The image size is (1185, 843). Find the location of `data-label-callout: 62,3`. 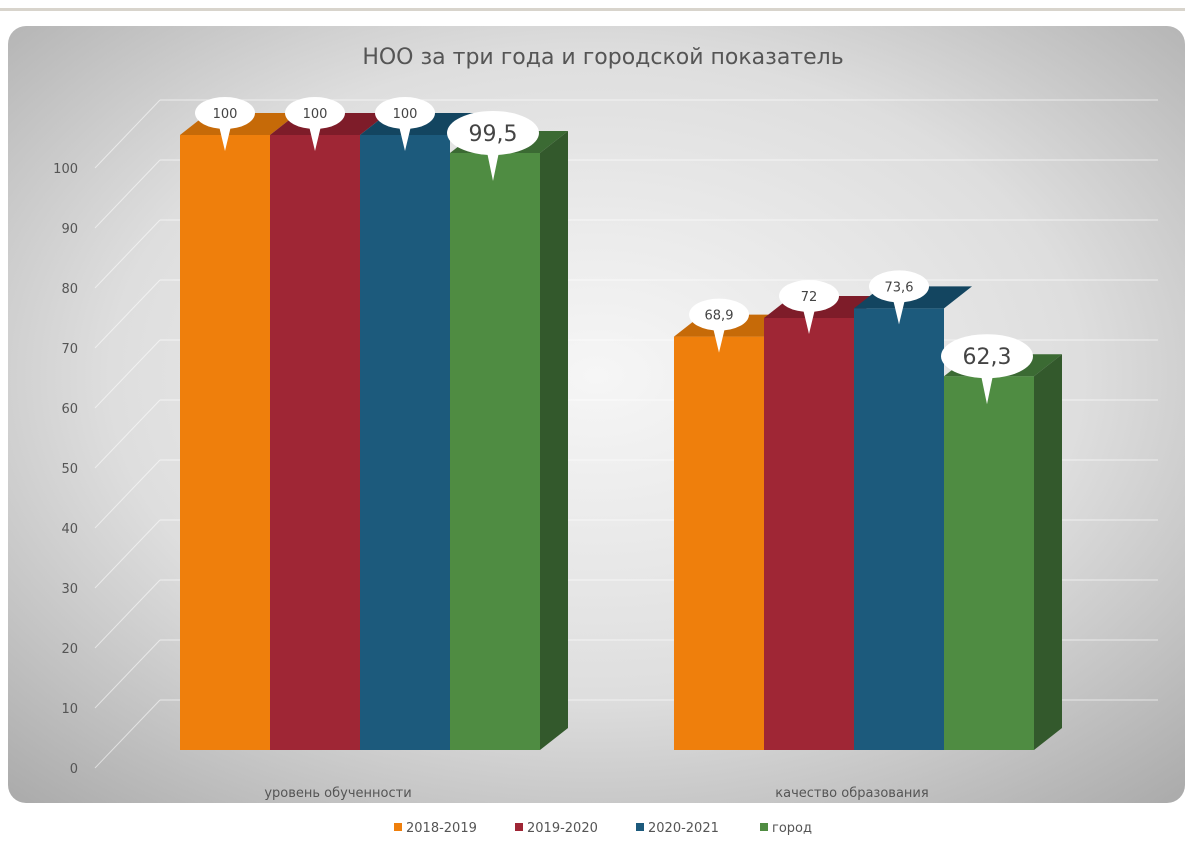

data-label-callout: 62,3 is located at coordinates (987, 369).